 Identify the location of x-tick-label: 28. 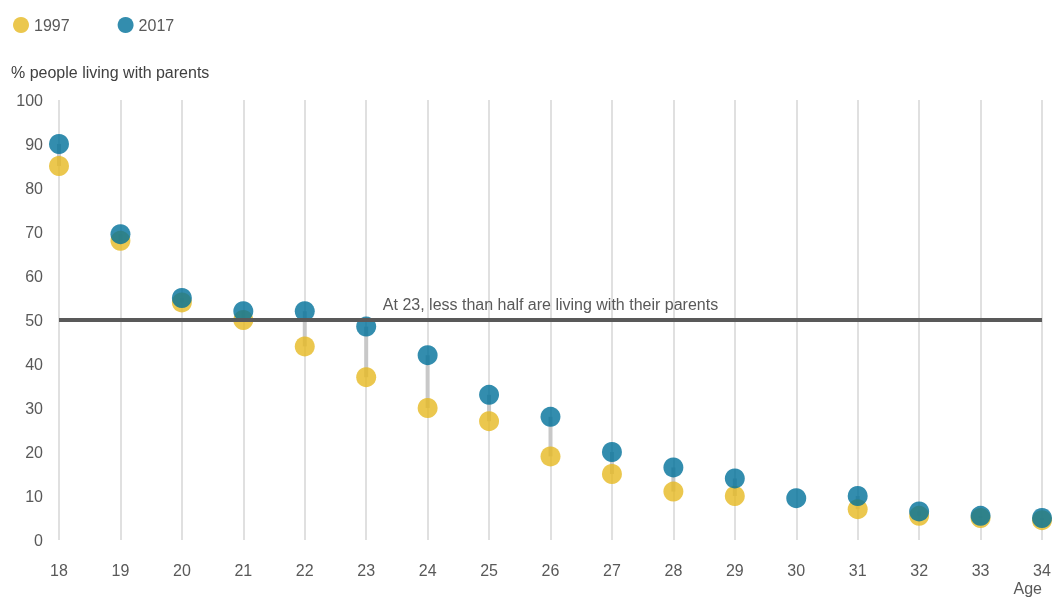
(673, 570).